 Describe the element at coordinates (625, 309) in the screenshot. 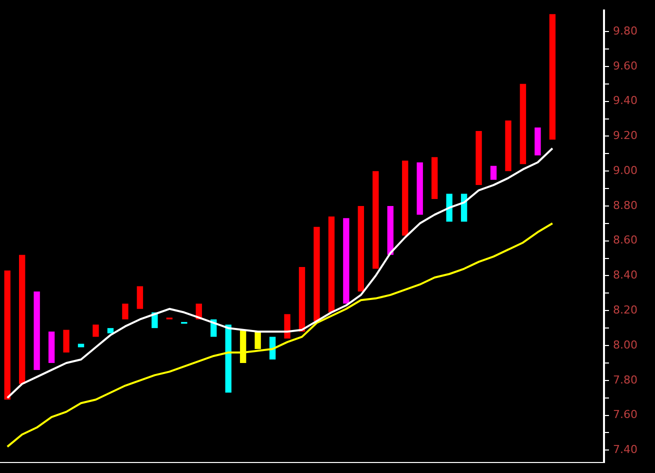

I see `y-tick-label: 8.20` at that location.